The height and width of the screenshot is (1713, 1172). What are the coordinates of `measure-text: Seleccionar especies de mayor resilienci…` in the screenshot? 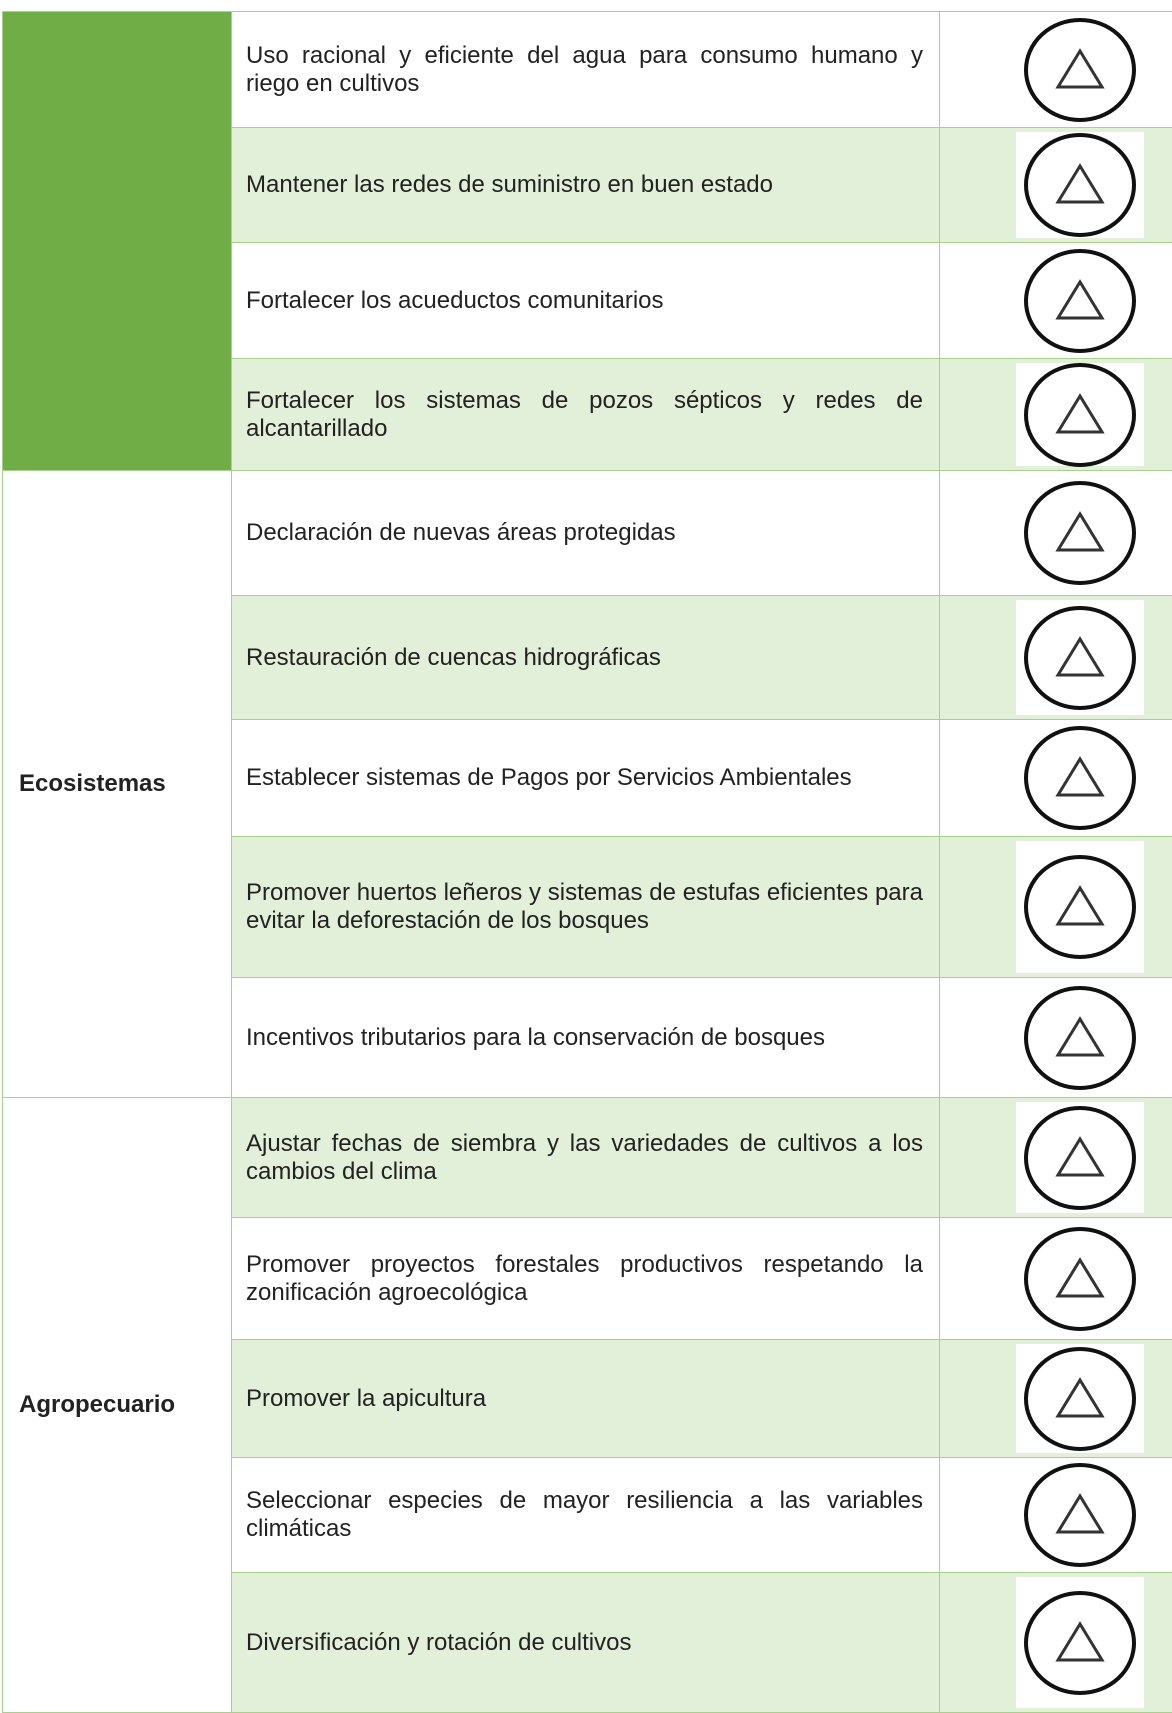 It's located at (586, 1515).